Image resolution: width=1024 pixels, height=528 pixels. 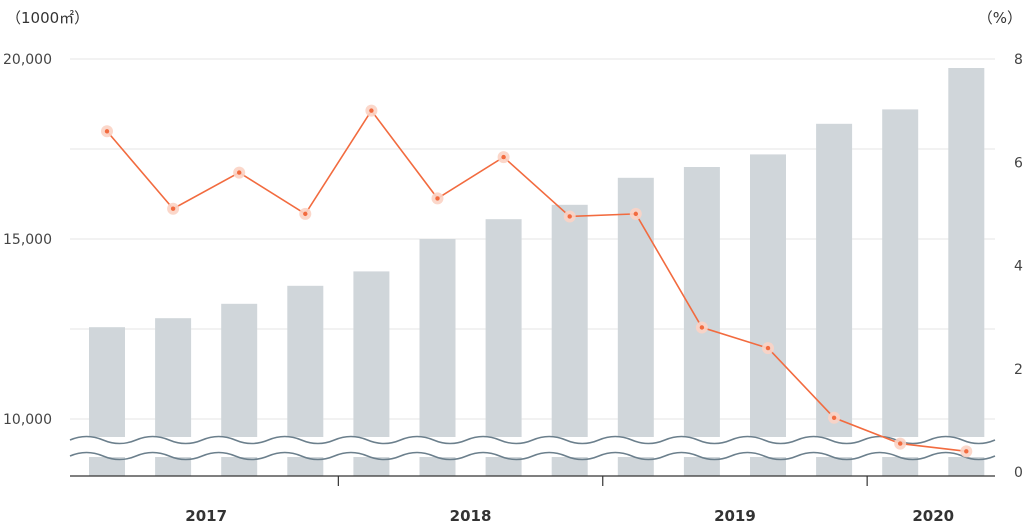 What do you see at coordinates (206, 516) in the screenshot?
I see `x-year-label: 2017` at bounding box center [206, 516].